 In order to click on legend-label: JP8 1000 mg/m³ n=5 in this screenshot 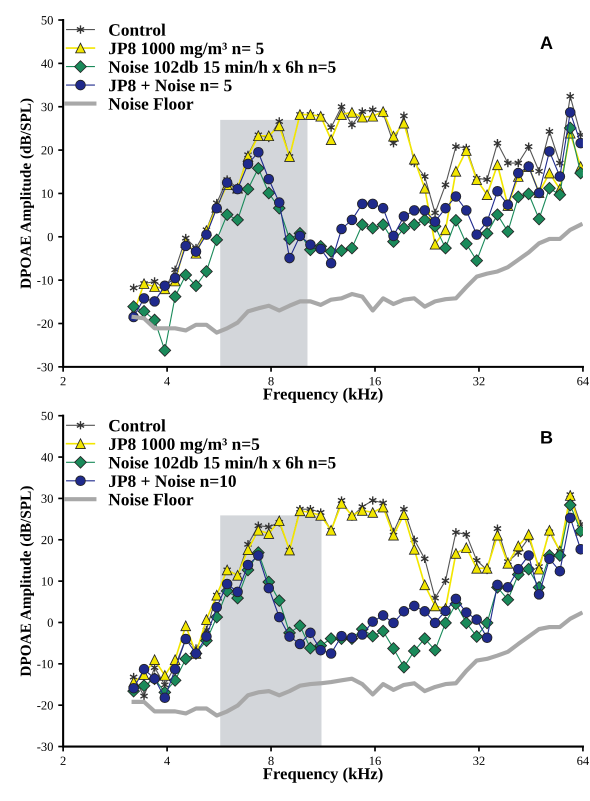, I will do `click(184, 446)`.